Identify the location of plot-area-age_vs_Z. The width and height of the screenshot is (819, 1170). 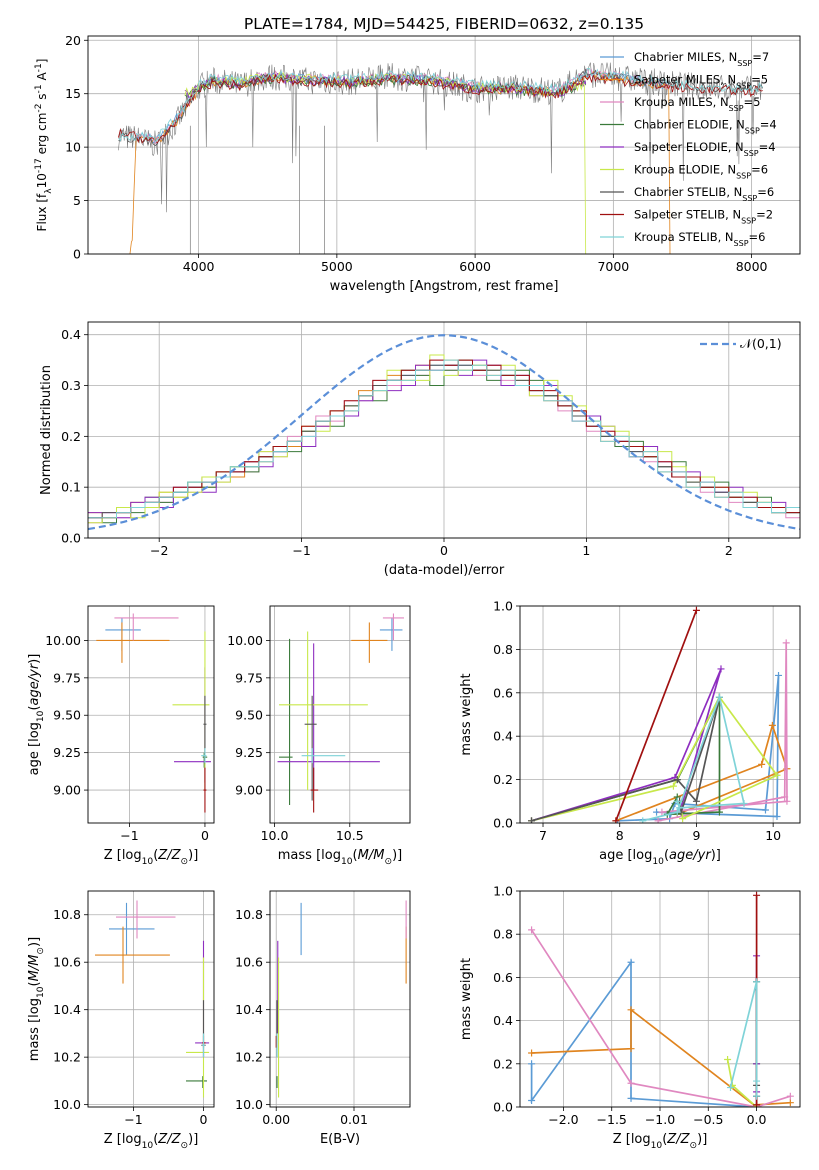
(153, 713).